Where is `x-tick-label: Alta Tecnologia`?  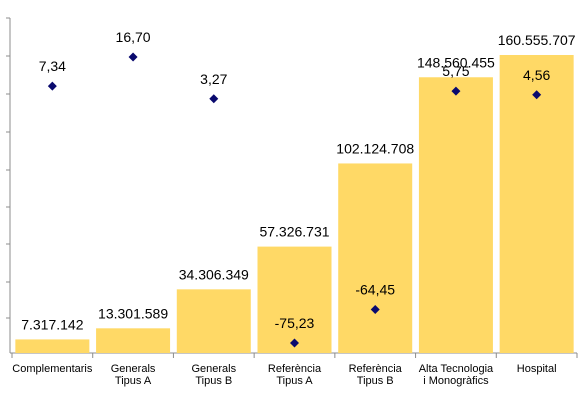
x-tick-label: Alta Tecnologia is located at coordinates (456, 369).